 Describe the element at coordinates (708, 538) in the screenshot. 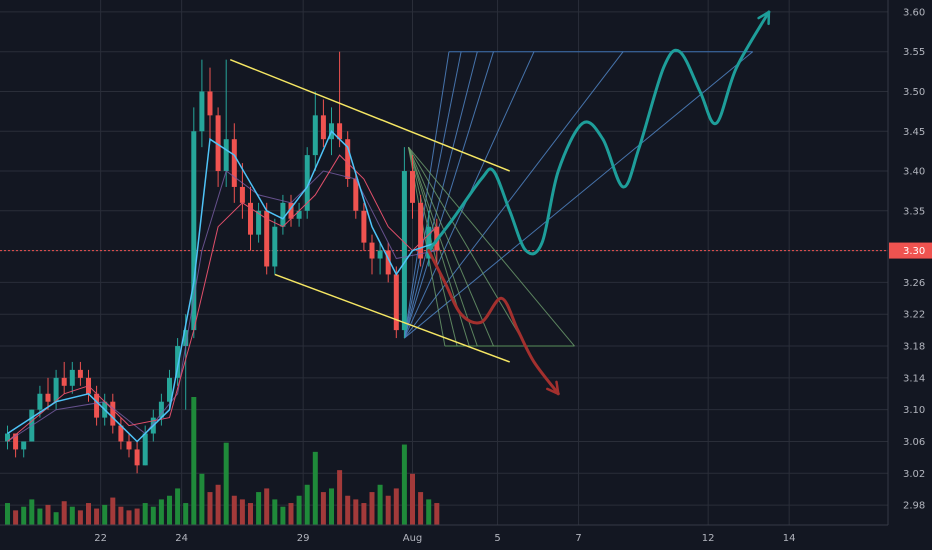

I see `time-tick-label: 12` at that location.